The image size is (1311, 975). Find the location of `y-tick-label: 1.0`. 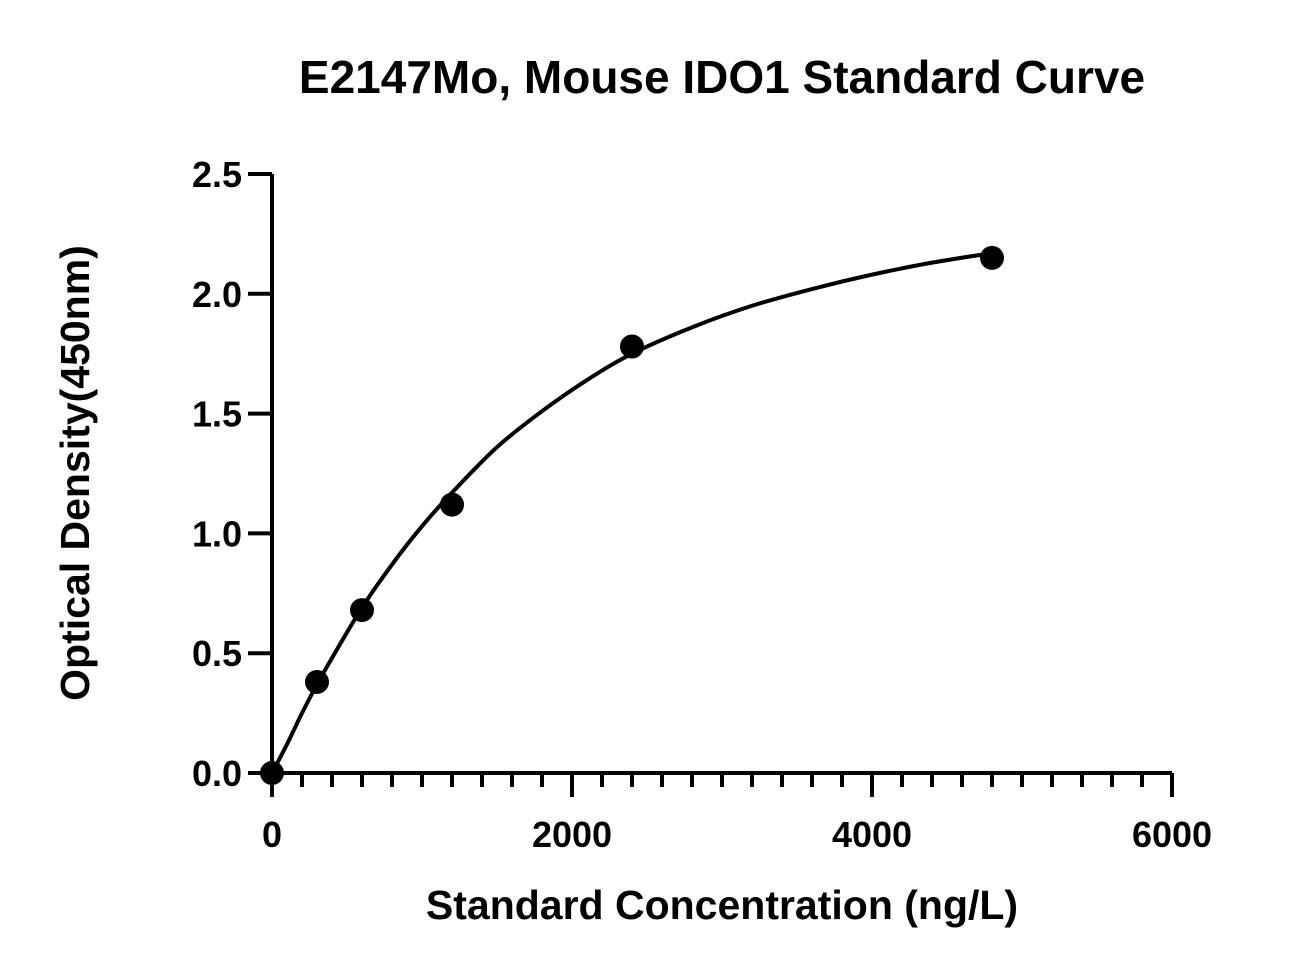

y-tick-label: 1.0 is located at coordinates (217, 533).